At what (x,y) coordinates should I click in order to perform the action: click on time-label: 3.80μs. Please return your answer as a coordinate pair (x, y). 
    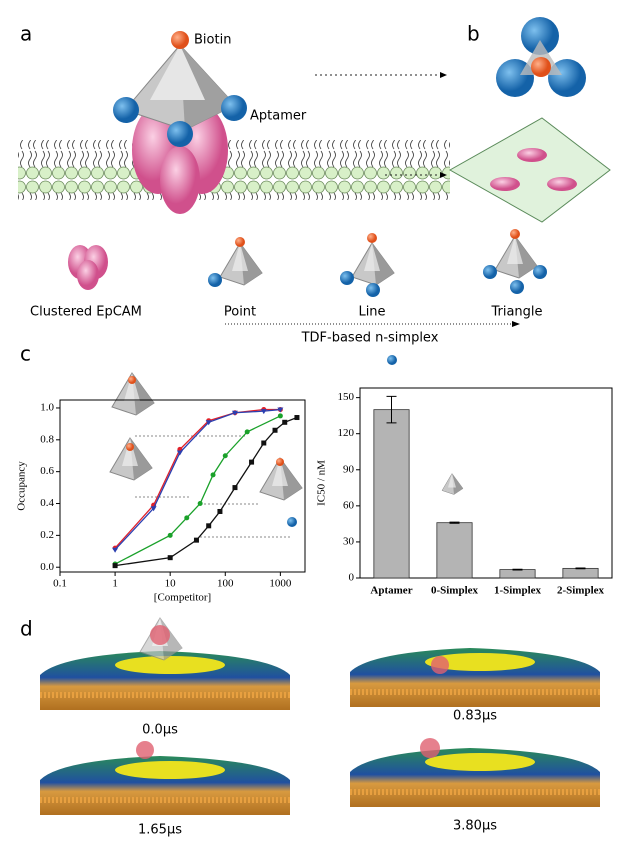
    Looking at the image, I should click on (475, 826).